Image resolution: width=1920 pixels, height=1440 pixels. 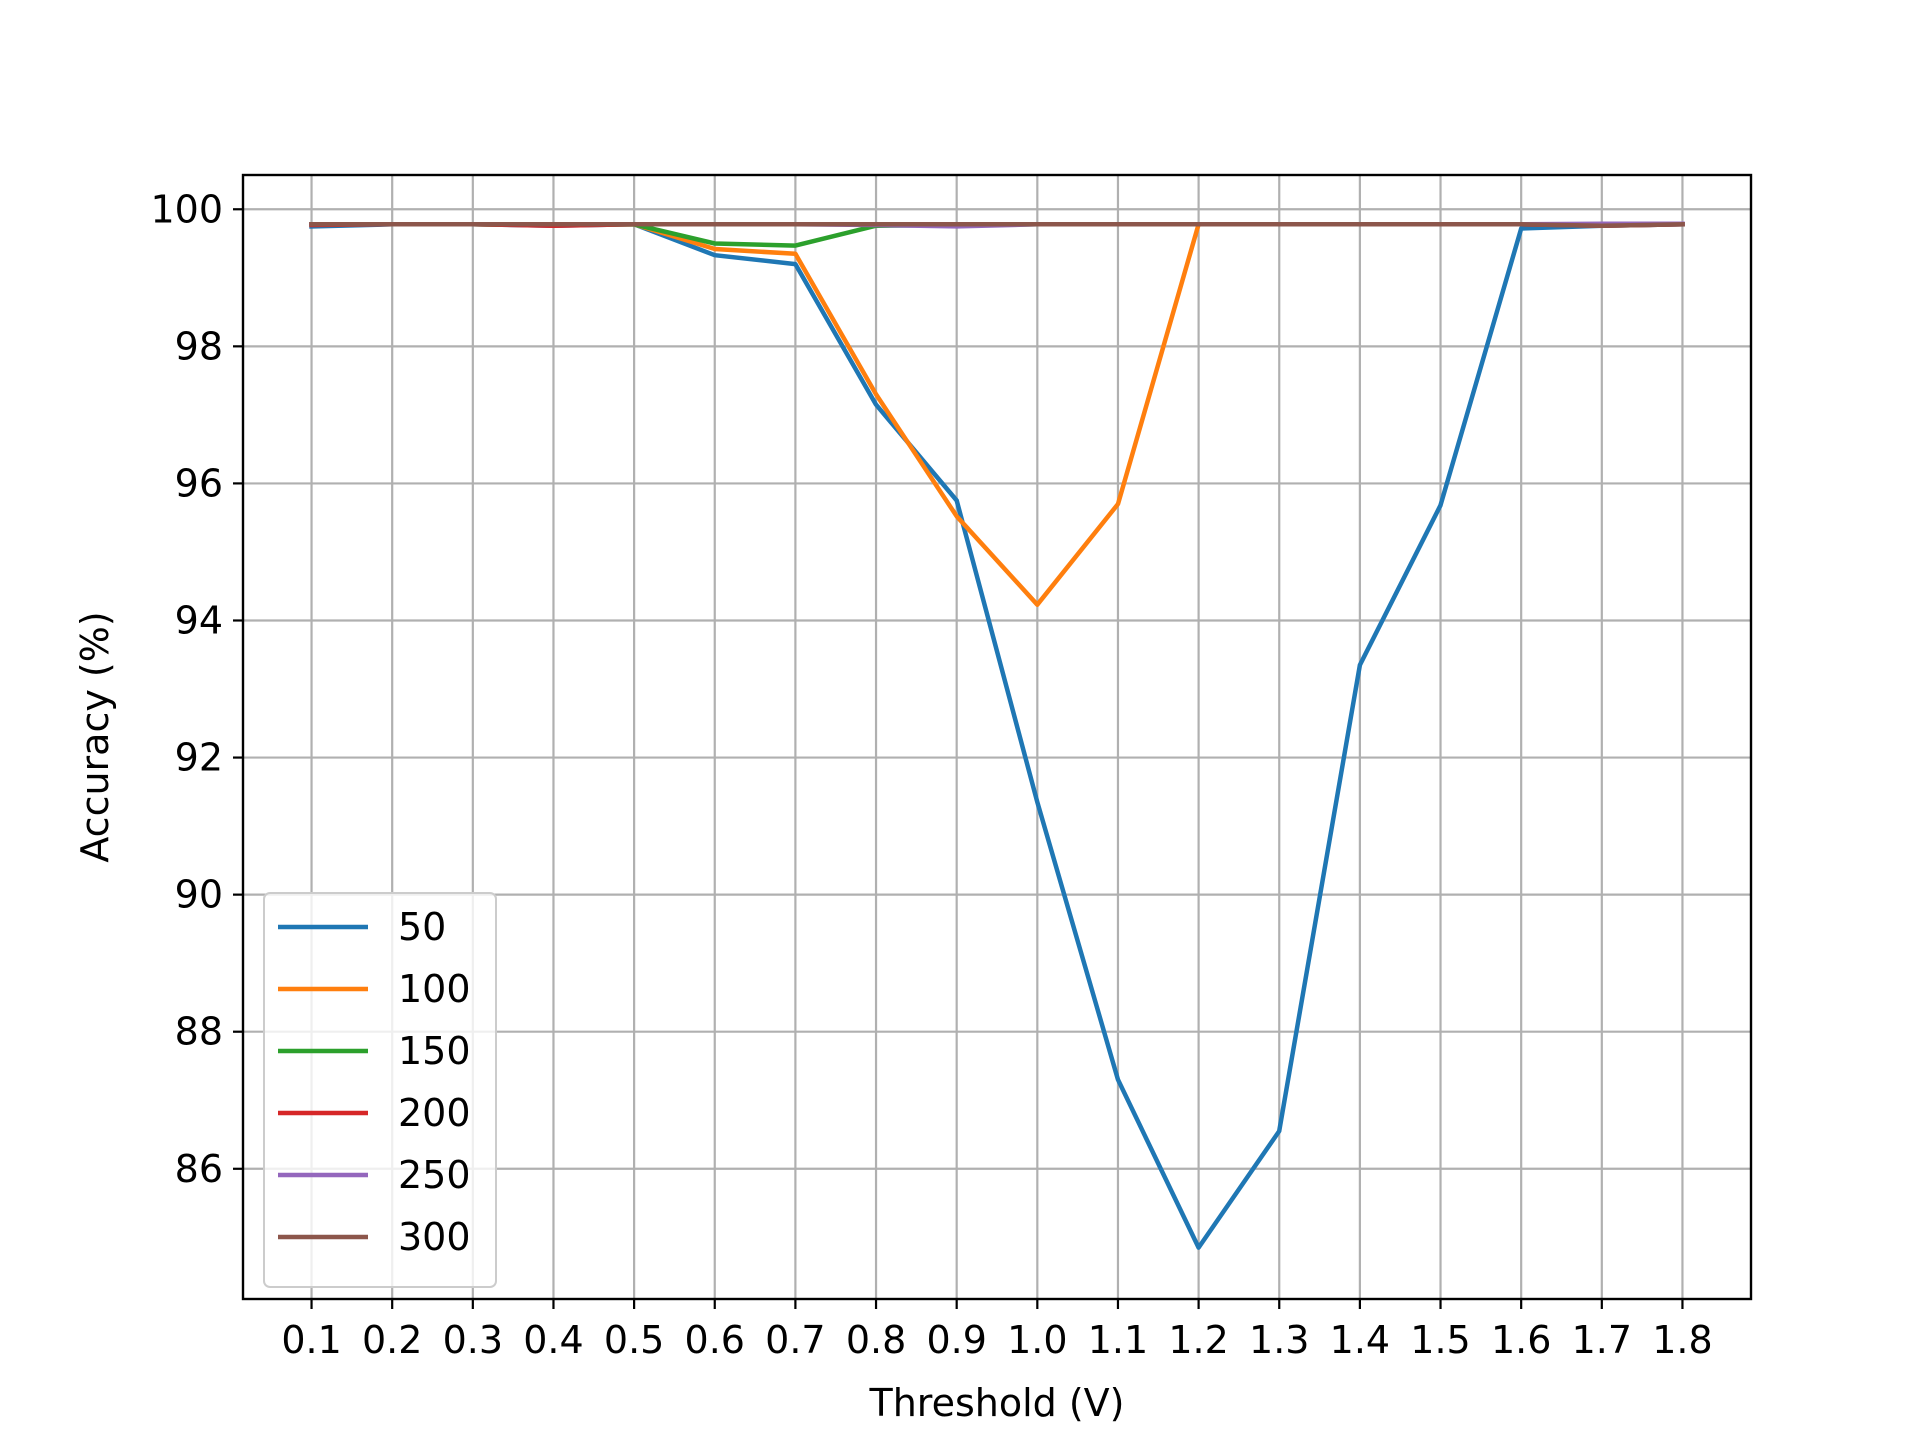 What do you see at coordinates (956, 1340) in the screenshot?
I see `x-tick-label: 0.9` at bounding box center [956, 1340].